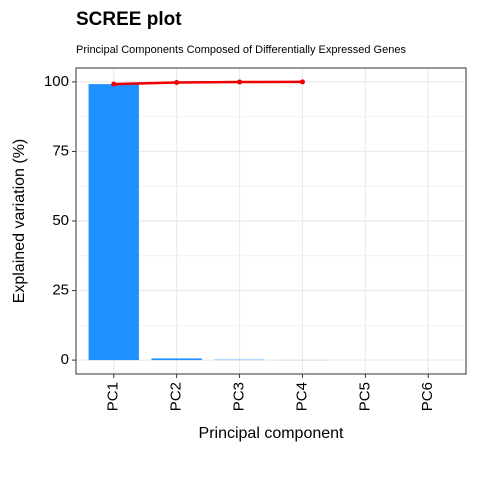  I want to click on x-tick-label: PC1, so click(113, 396).